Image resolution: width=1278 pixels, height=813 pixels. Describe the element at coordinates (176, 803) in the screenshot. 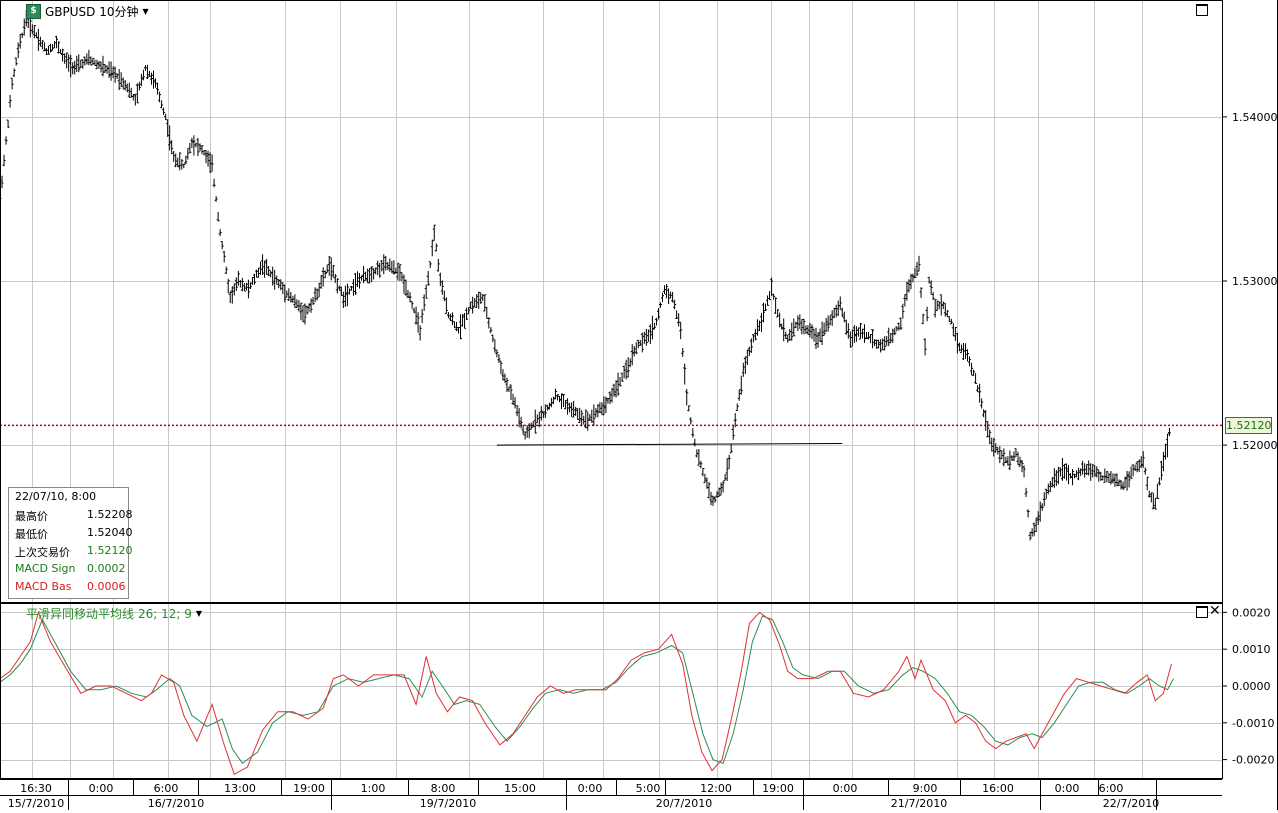

I see `x-date-label: 16/7/2010` at that location.